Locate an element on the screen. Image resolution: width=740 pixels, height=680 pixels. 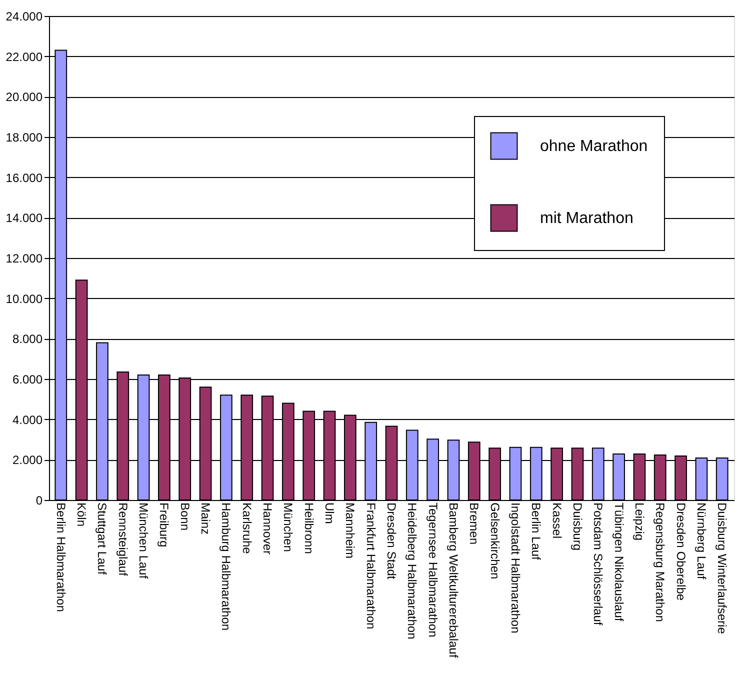
x-tick-label: München Lauf is located at coordinates (143, 541).